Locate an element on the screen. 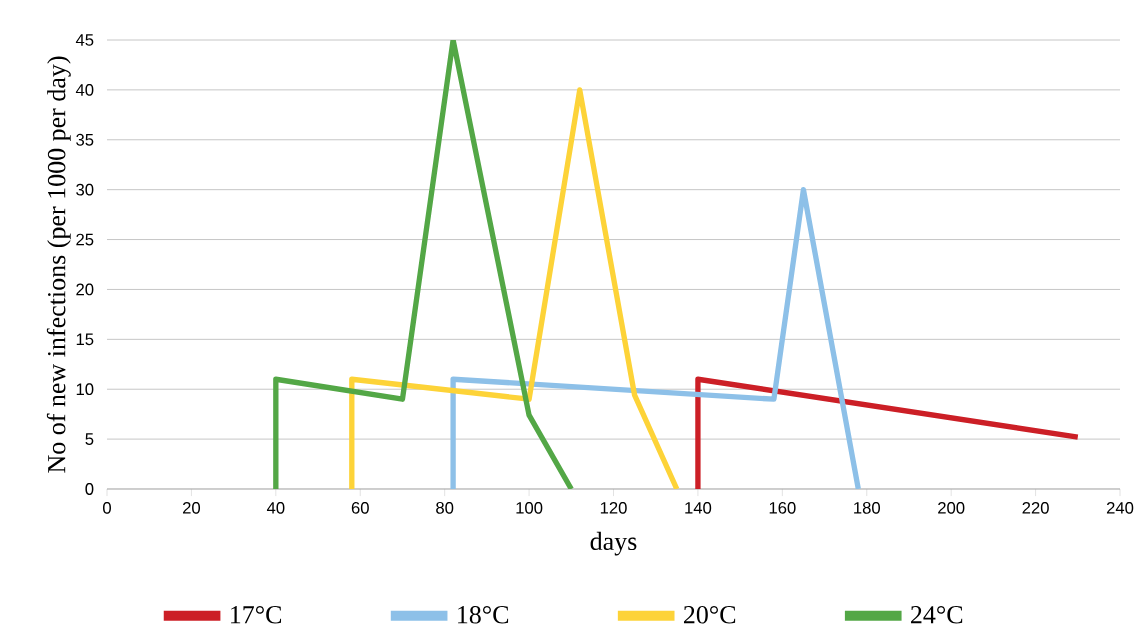  y-tick-label: 0 is located at coordinates (89, 489).